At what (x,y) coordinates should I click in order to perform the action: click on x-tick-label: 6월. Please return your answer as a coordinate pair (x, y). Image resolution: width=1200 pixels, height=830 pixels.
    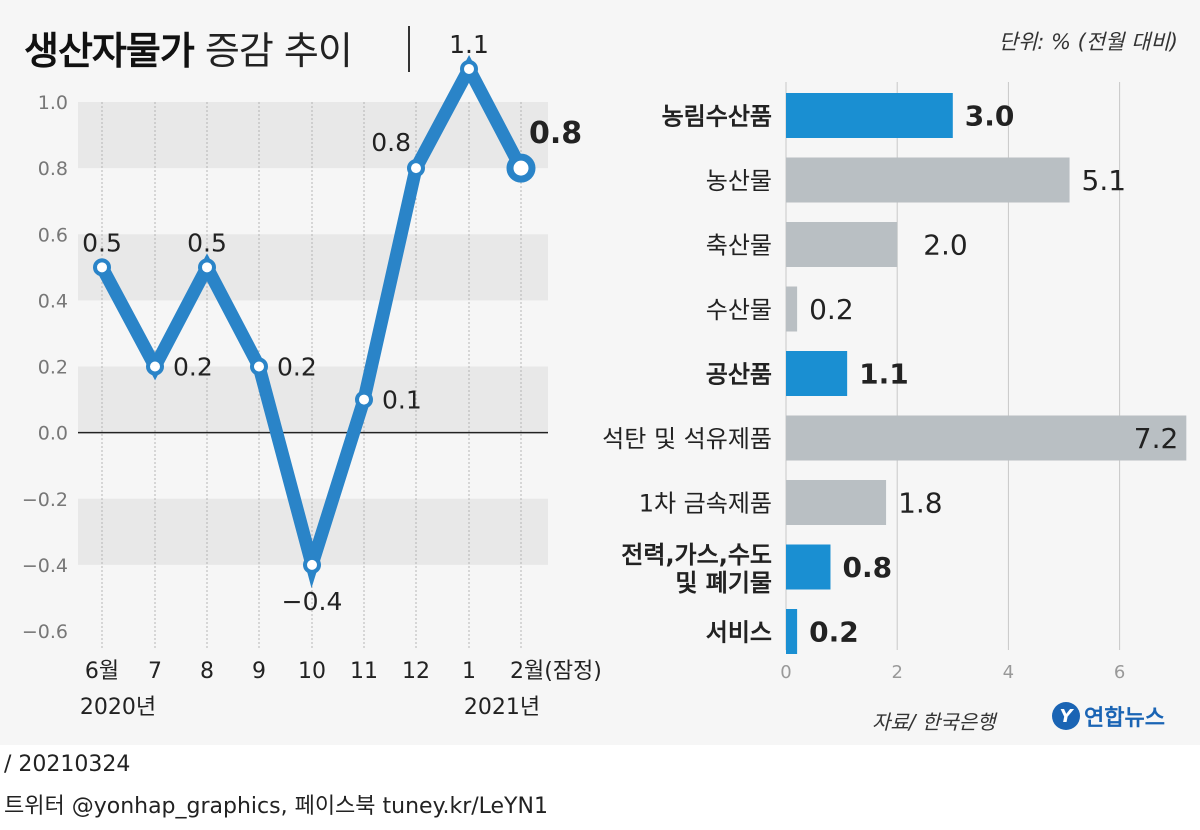
    Looking at the image, I should click on (102, 671).